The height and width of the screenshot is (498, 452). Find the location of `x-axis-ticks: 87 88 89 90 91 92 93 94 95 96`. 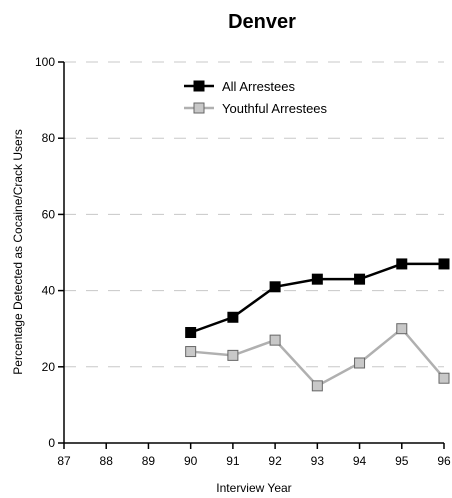

x-axis-ticks: 87 88 89 90 91 92 93 94 95 96 is located at coordinates (254, 455).